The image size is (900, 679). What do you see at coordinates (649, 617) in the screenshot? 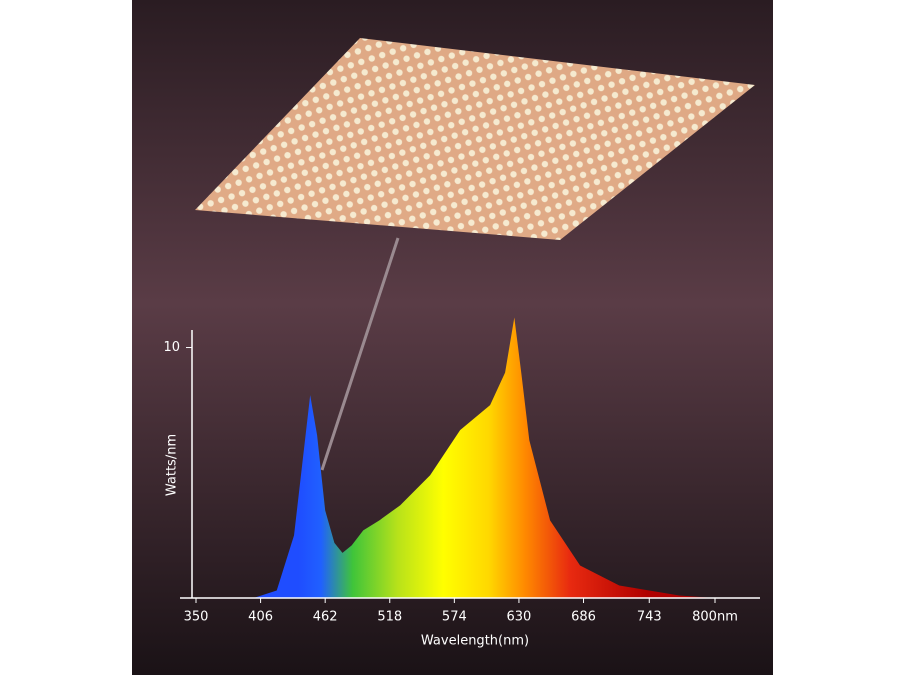
I see `x-tick-label: 743` at bounding box center [649, 617].